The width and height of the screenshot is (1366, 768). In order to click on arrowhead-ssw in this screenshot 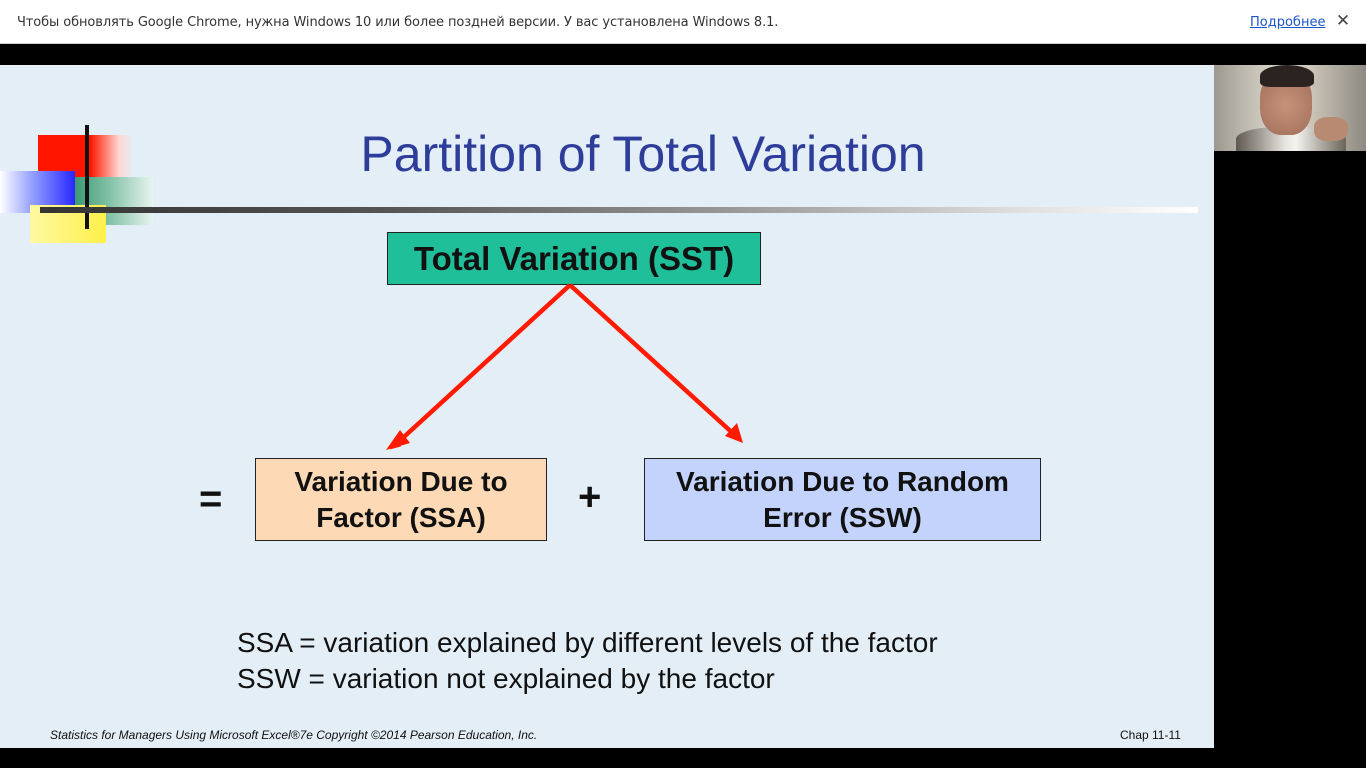, I will do `click(734, 433)`.